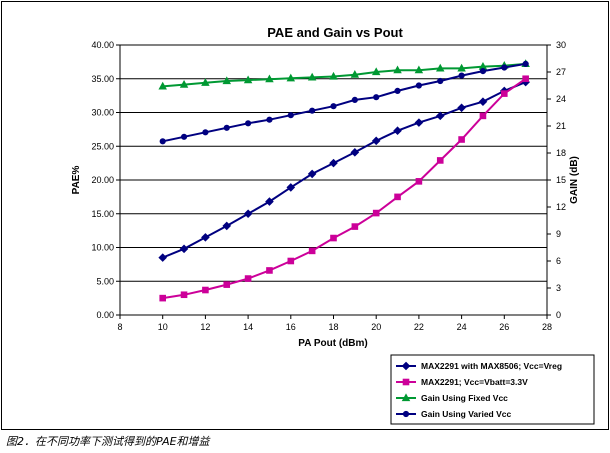 The image size is (610, 453). I want to click on x-tick-label: 18, so click(333, 327).